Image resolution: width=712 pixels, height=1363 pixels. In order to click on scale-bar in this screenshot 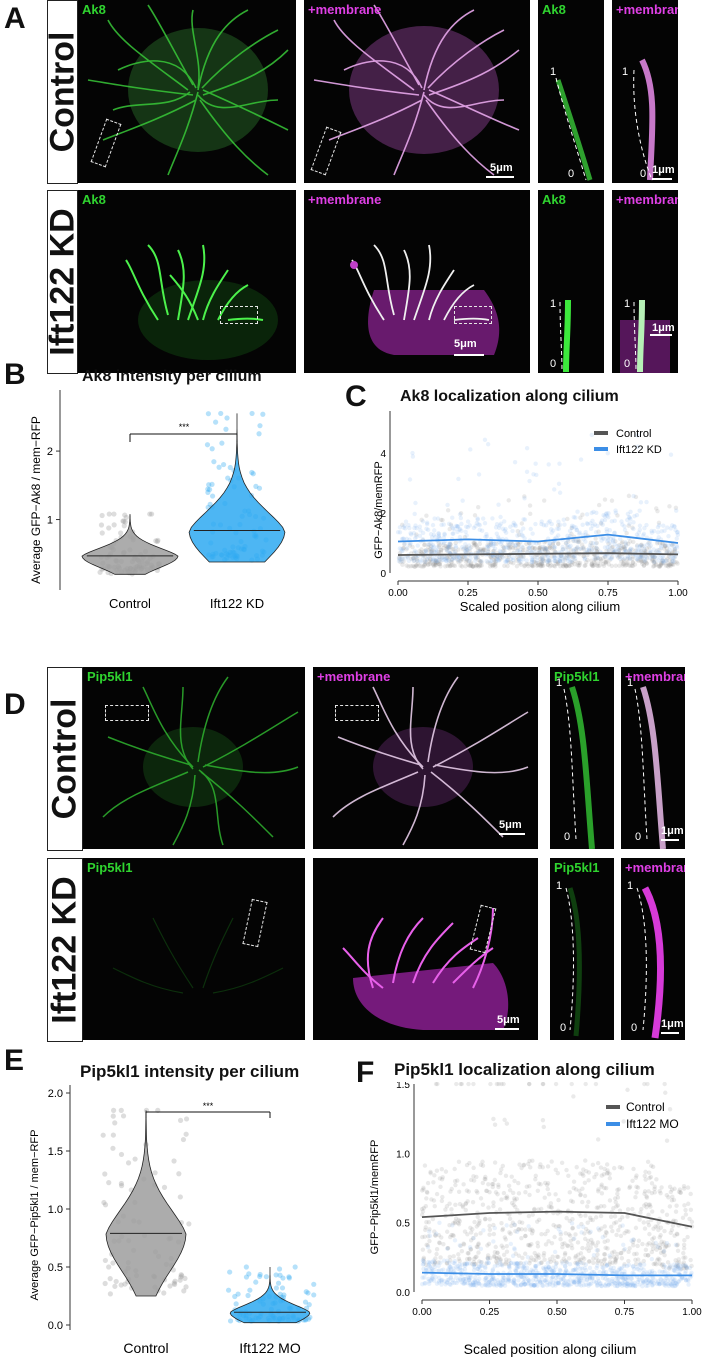, I will do `click(507, 1029)`.